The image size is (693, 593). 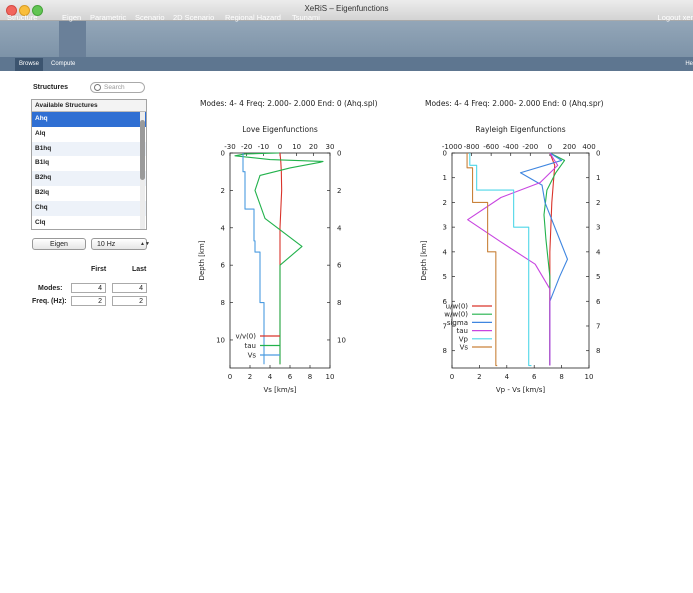 I want to click on tab-compute: Compute, so click(x=63, y=64).